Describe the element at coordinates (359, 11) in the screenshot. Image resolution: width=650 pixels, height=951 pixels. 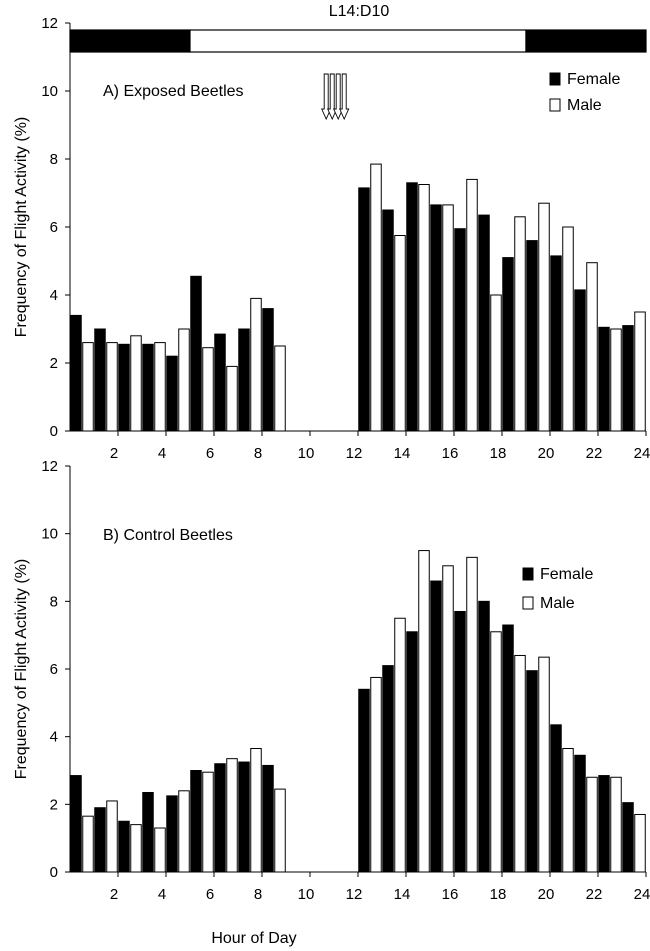
I see `photoperiod-label: L14:D10` at that location.